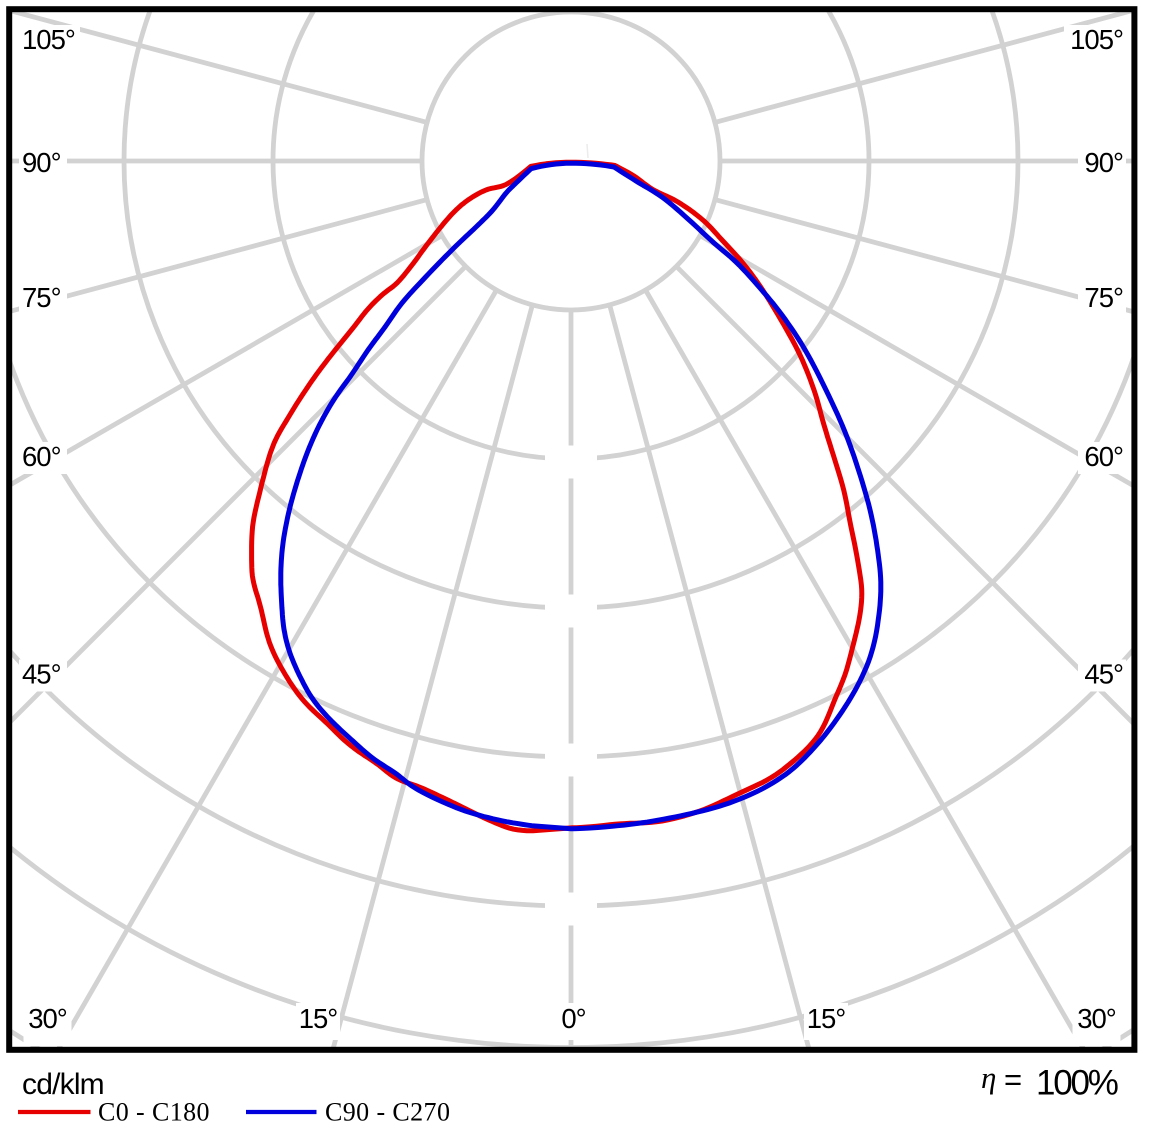 The height and width of the screenshot is (1140, 1164). I want to click on svg-text: 100%, so click(1077, 1083).